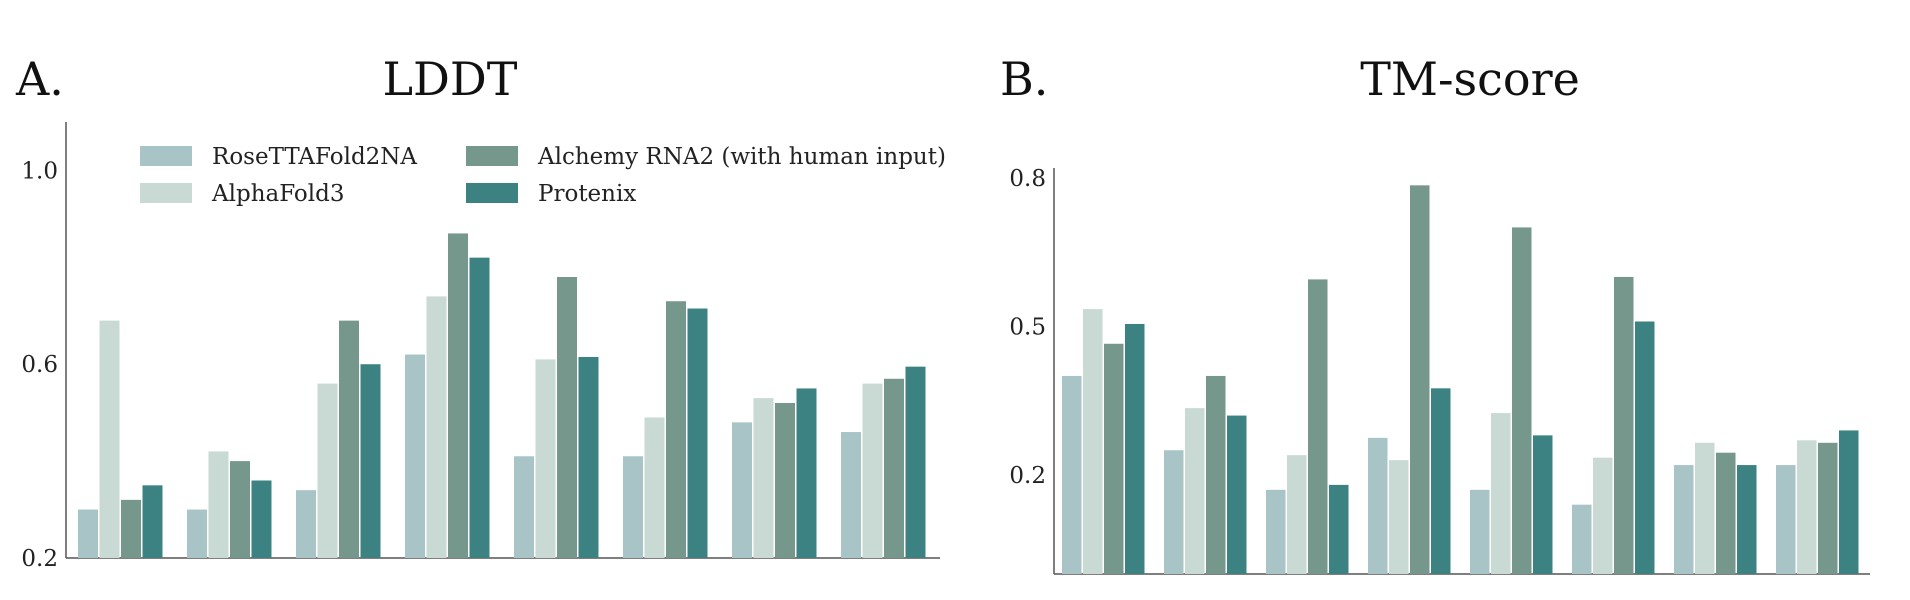 This screenshot has height=600, width=1910. I want to click on legend-label: AlphaFold3, so click(277, 194).